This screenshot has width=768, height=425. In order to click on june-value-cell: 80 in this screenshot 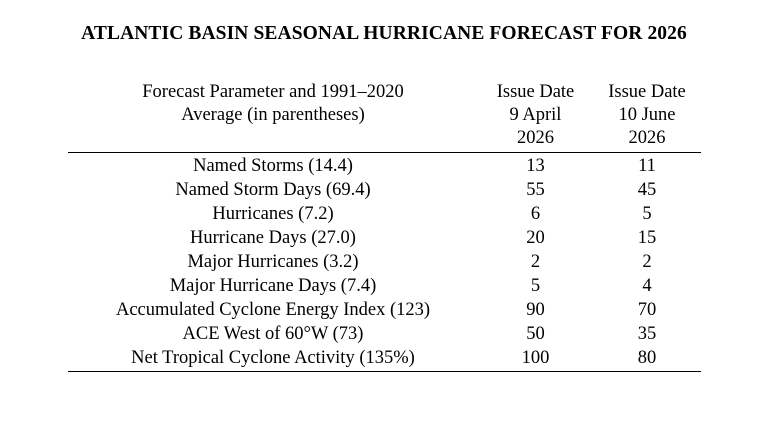, I will do `click(647, 358)`.